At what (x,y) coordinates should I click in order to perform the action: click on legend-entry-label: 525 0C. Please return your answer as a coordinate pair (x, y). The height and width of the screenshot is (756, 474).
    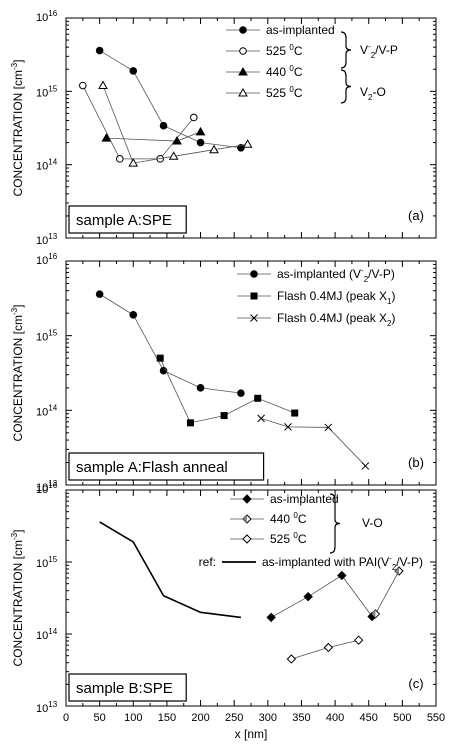
    Looking at the image, I should click on (284, 92).